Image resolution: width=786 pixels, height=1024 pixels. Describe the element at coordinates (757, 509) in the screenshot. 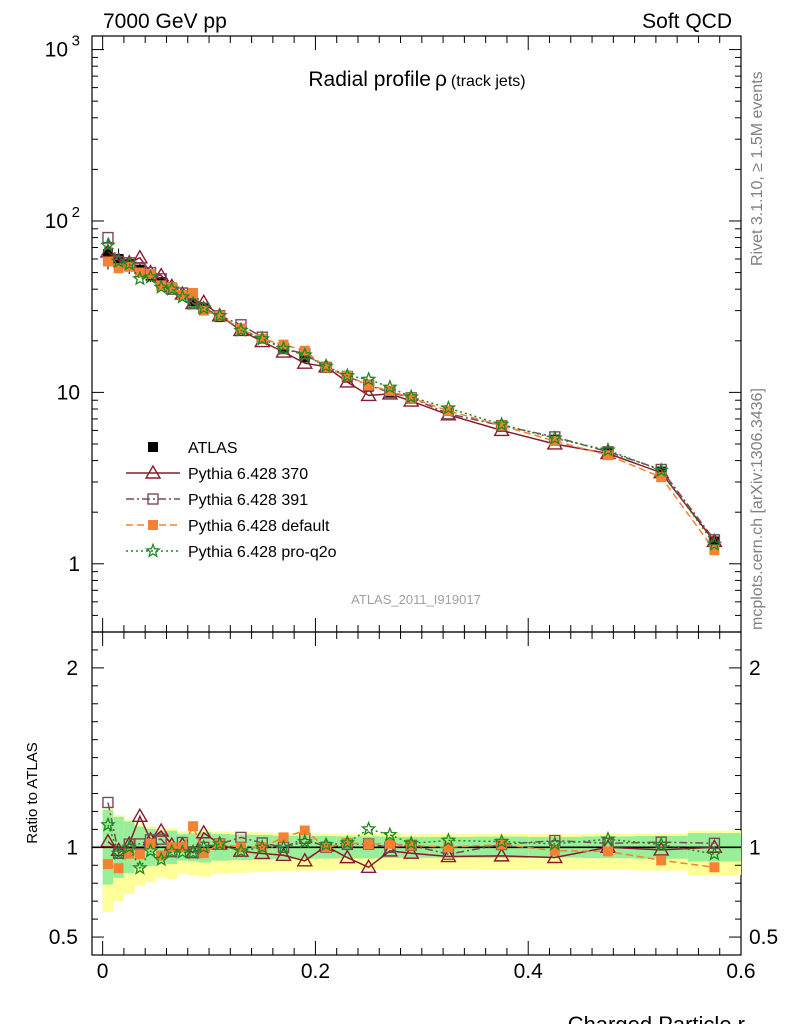

I see `mcplots-label: mcplots.cern.ch [arXiv:1306.3436]` at that location.